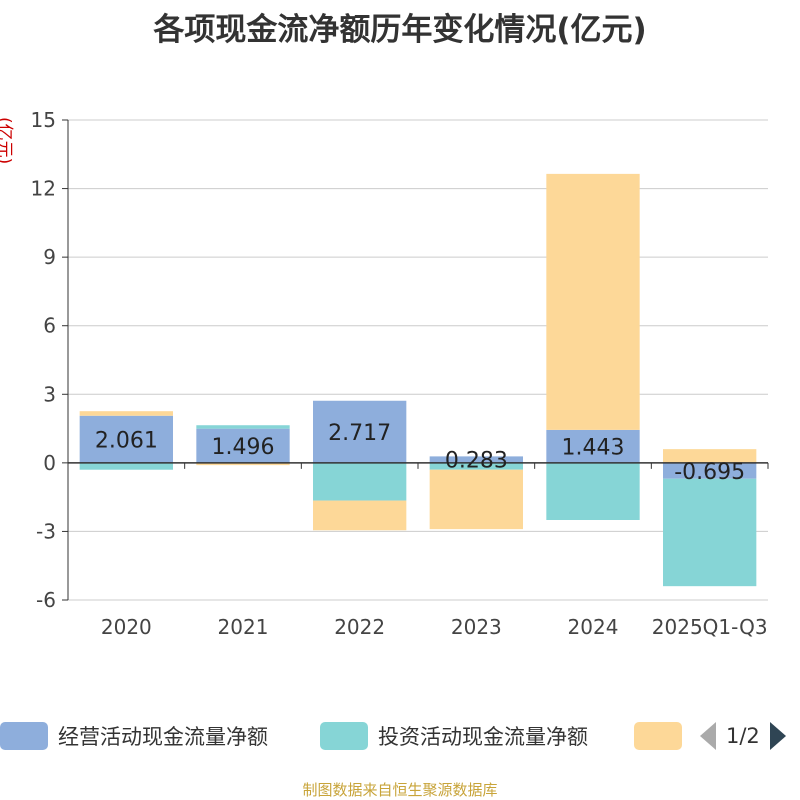 The image size is (800, 800). Describe the element at coordinates (43, 120) in the screenshot. I see `y-tick-label: 15` at that location.